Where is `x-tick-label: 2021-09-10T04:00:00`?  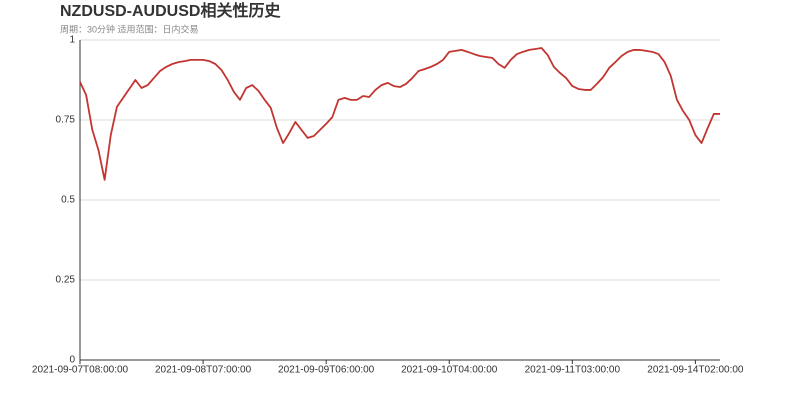
x-tick-label: 2021-09-10T04:00:00 is located at coordinates (449, 370).